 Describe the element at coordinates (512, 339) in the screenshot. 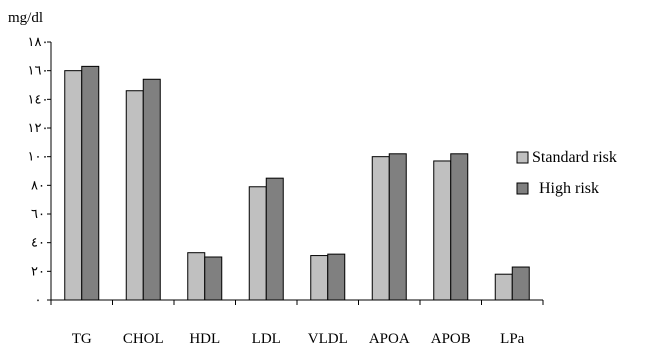

I see `x-tick-label: LPa` at that location.